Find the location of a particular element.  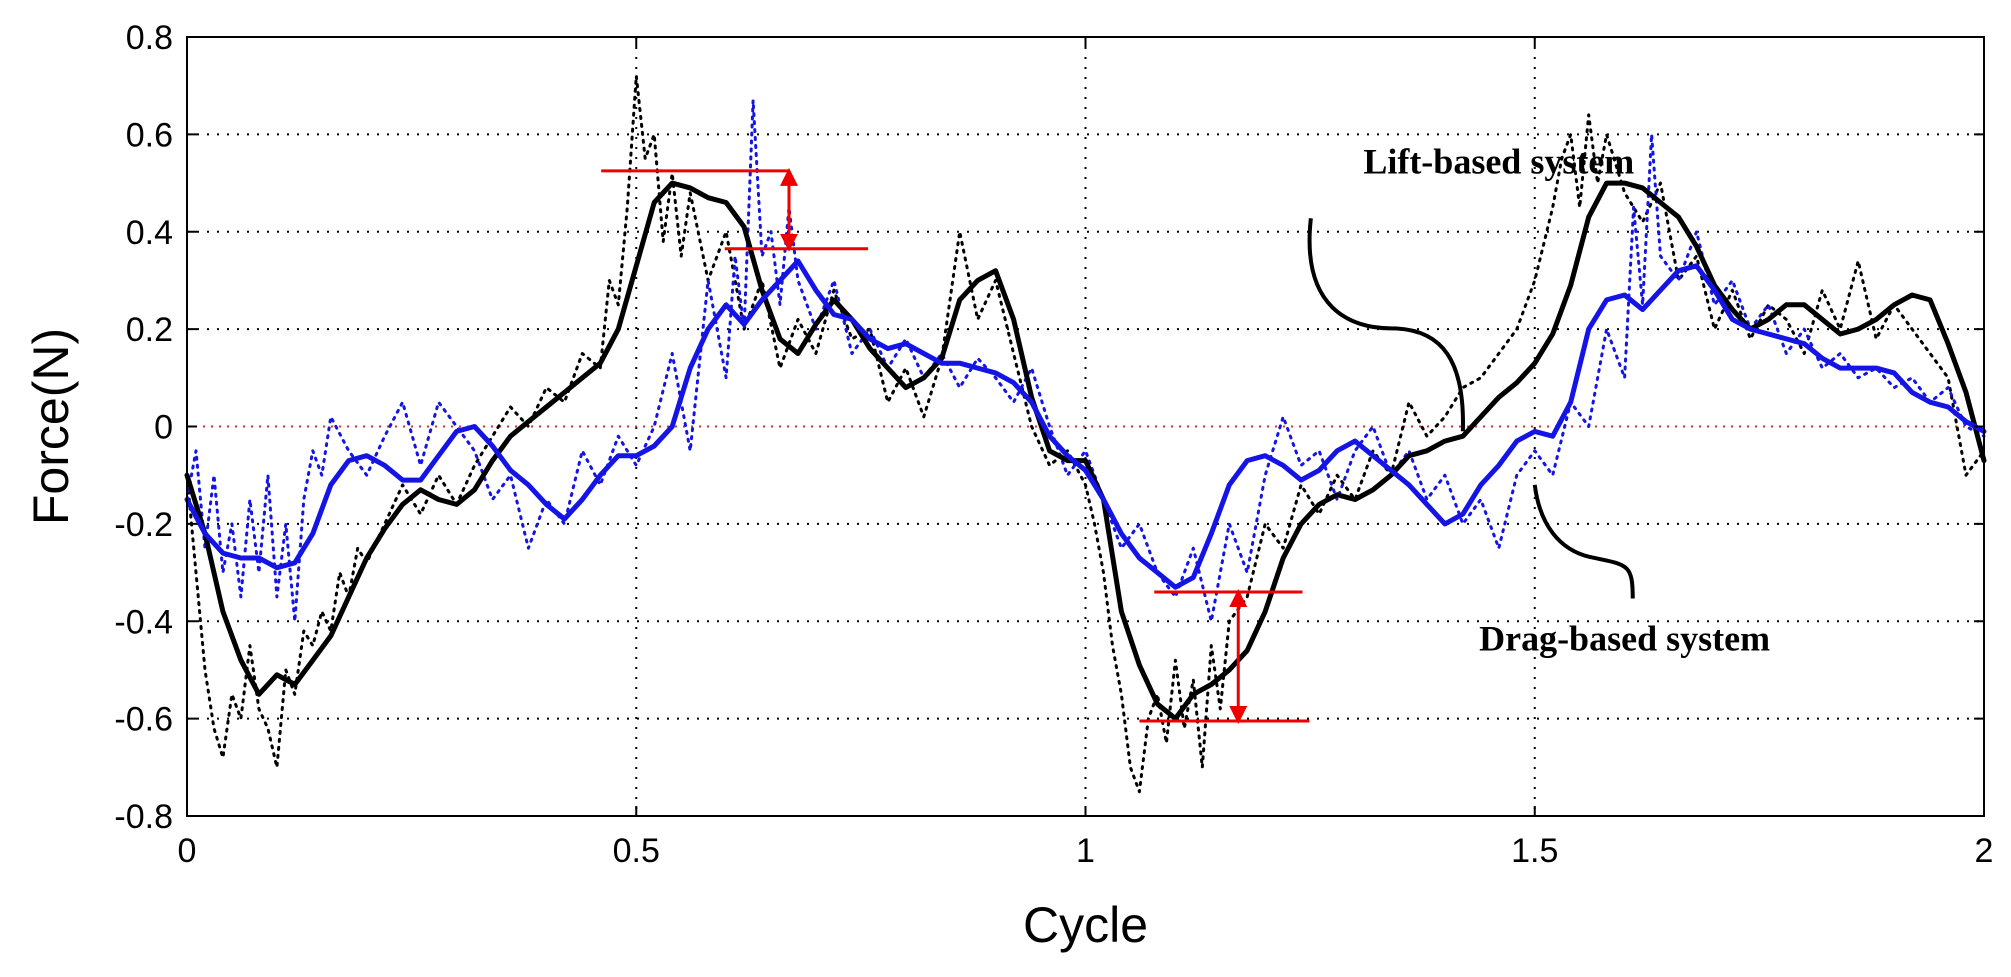

x-tick-label: 0 is located at coordinates (187, 851).